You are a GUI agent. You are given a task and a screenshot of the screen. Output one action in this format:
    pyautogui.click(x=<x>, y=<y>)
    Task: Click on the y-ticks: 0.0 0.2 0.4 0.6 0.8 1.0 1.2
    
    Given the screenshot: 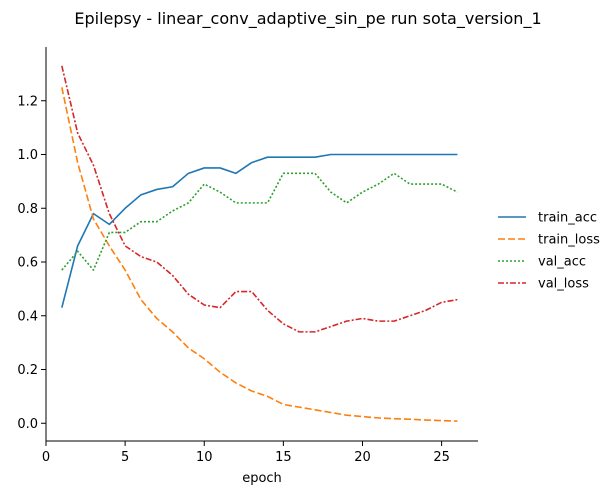 What is the action you would take?
    pyautogui.click(x=31, y=263)
    